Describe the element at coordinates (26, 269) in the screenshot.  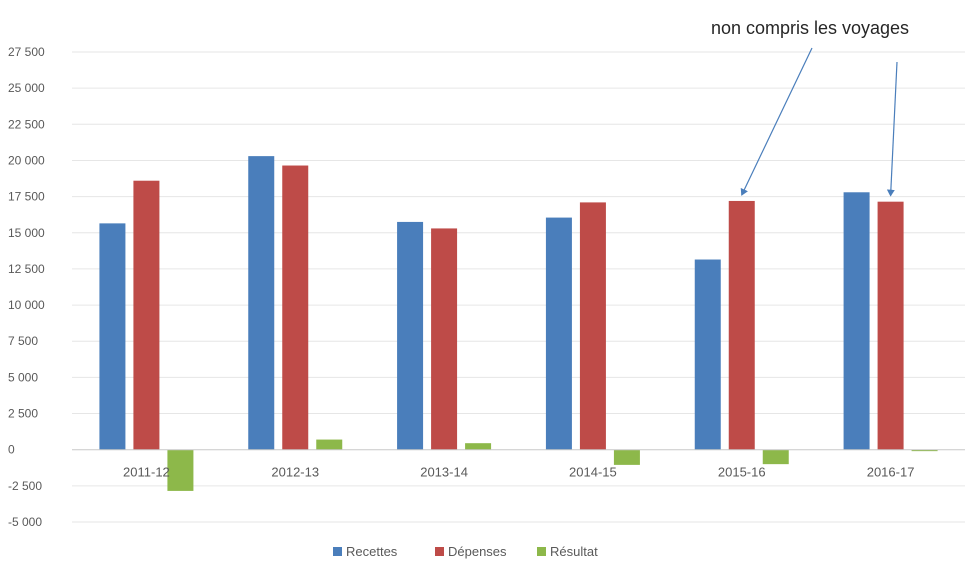
I see `y-tick-label: 12 500` at that location.